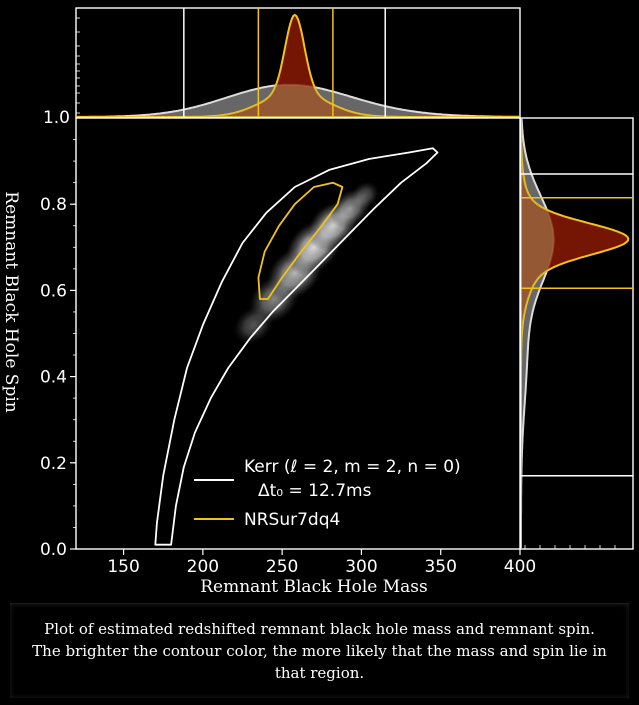  What do you see at coordinates (53, 464) in the screenshot?
I see `y-tick-label: 0.2` at bounding box center [53, 464].